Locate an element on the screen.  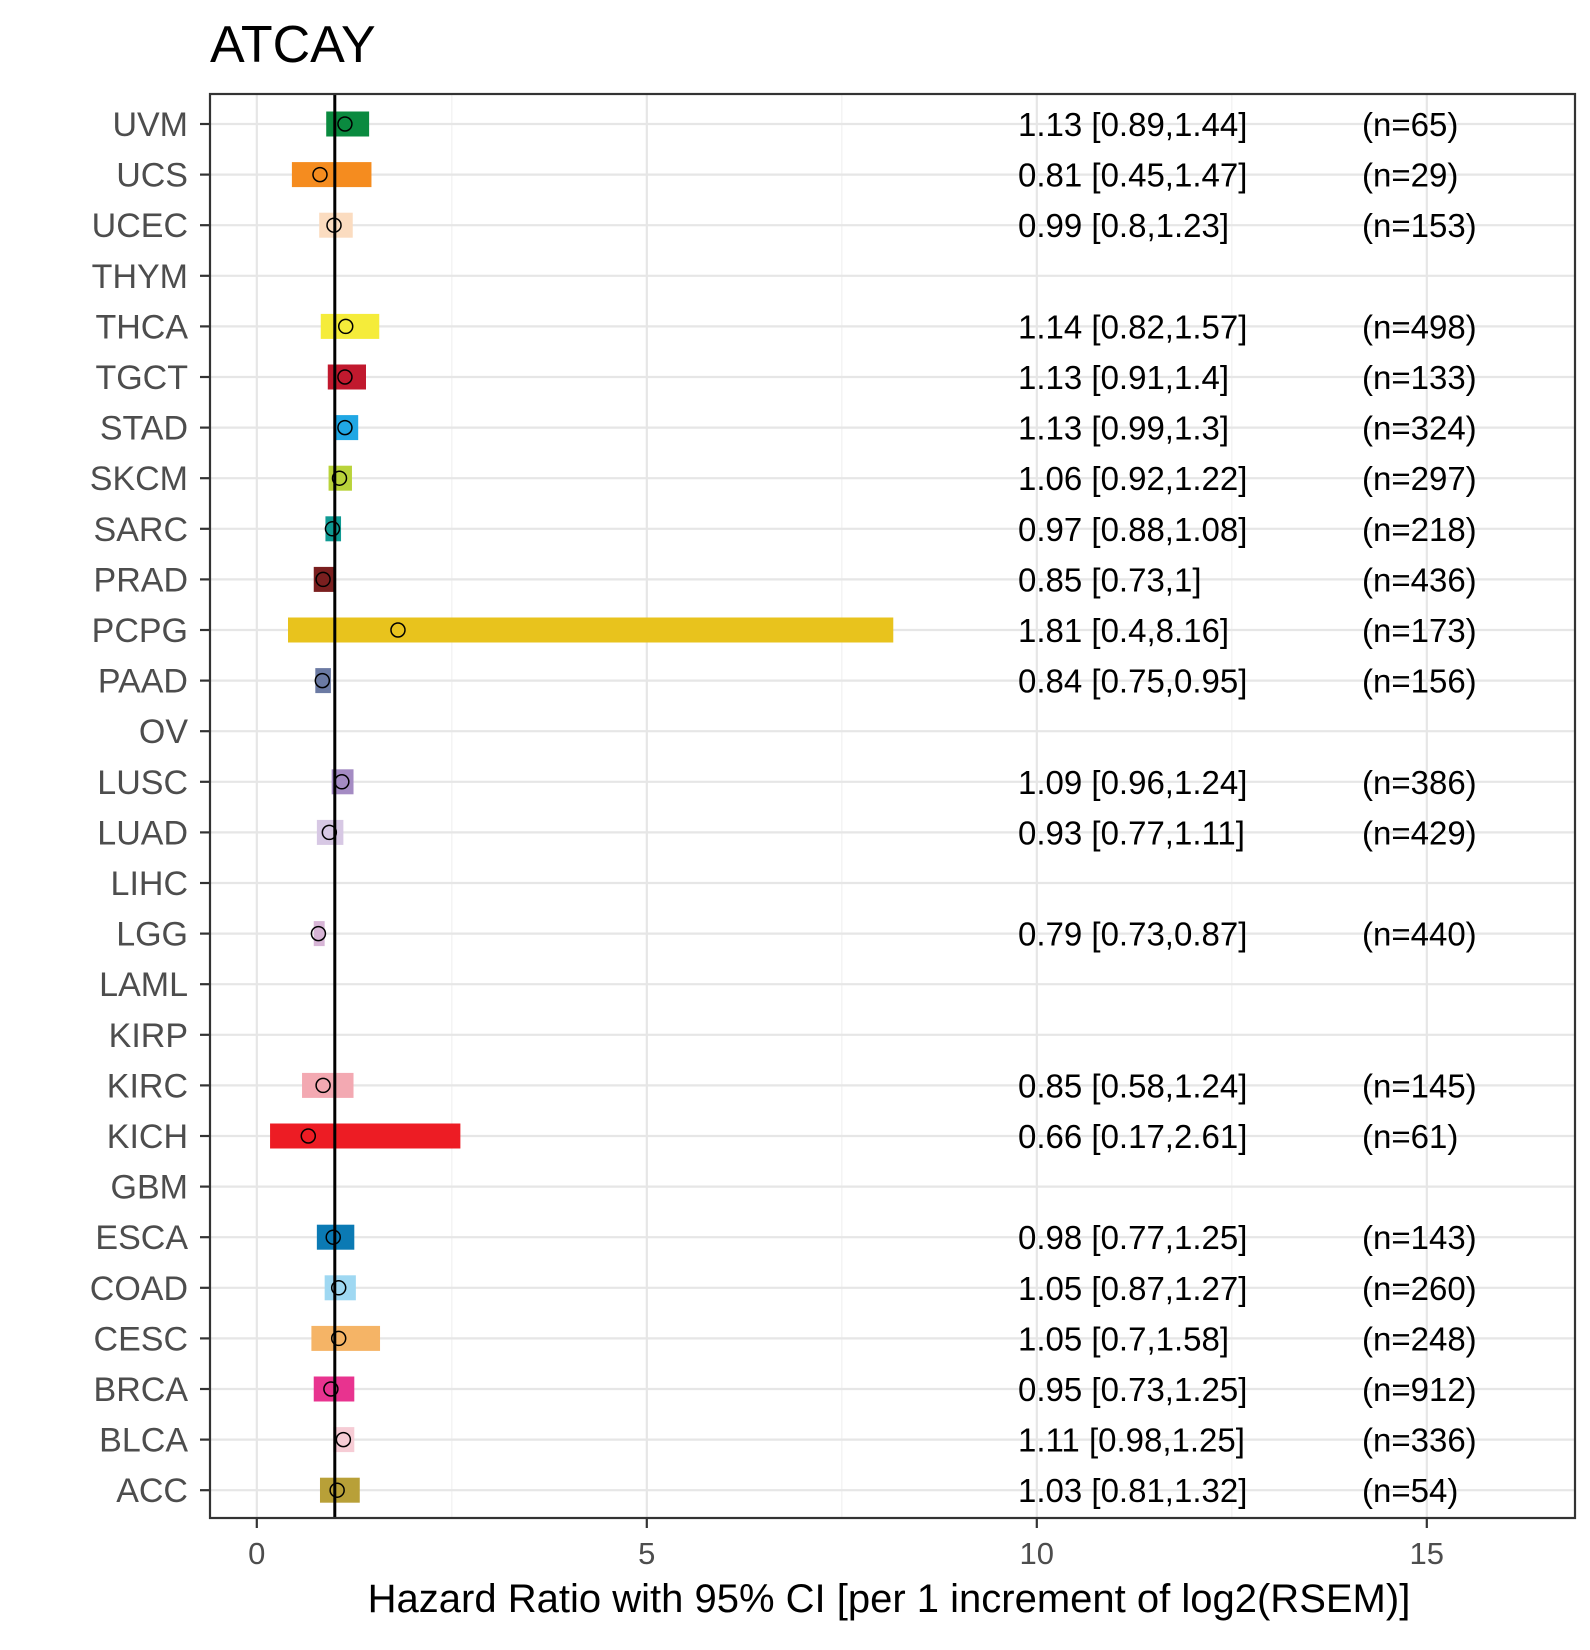
hr-ci-label: 1.13 [0.91,1.4] is located at coordinates (1123, 377).